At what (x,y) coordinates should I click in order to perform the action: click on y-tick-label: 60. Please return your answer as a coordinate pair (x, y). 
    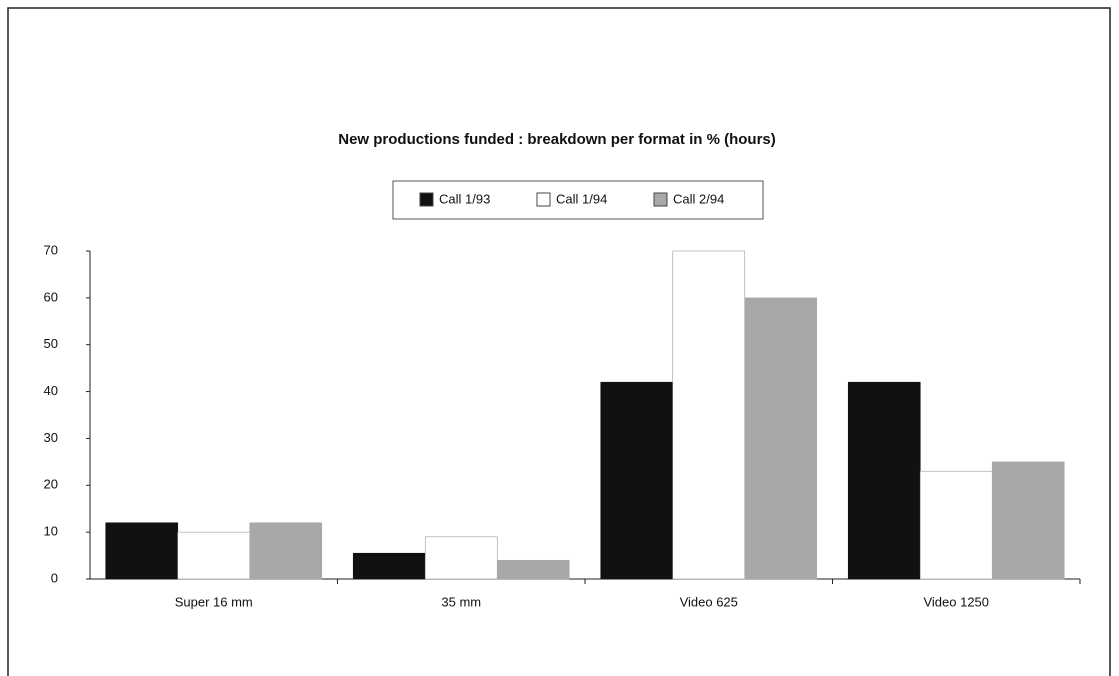
    Looking at the image, I should click on (51, 296).